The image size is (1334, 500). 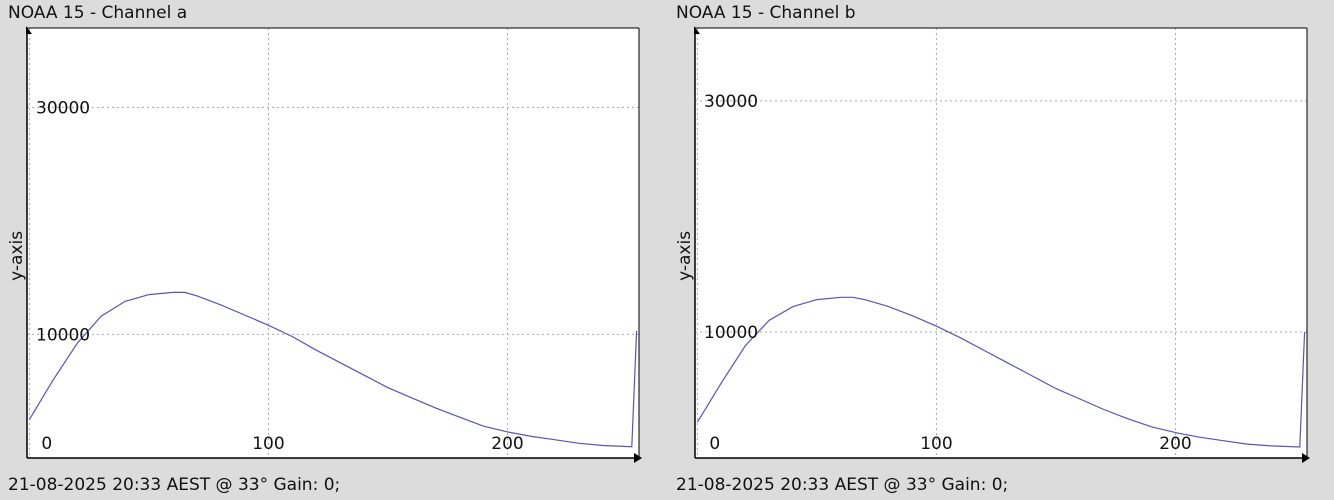 I want to click on chart-title: NOAA 15 - Channel a, so click(x=98, y=13).